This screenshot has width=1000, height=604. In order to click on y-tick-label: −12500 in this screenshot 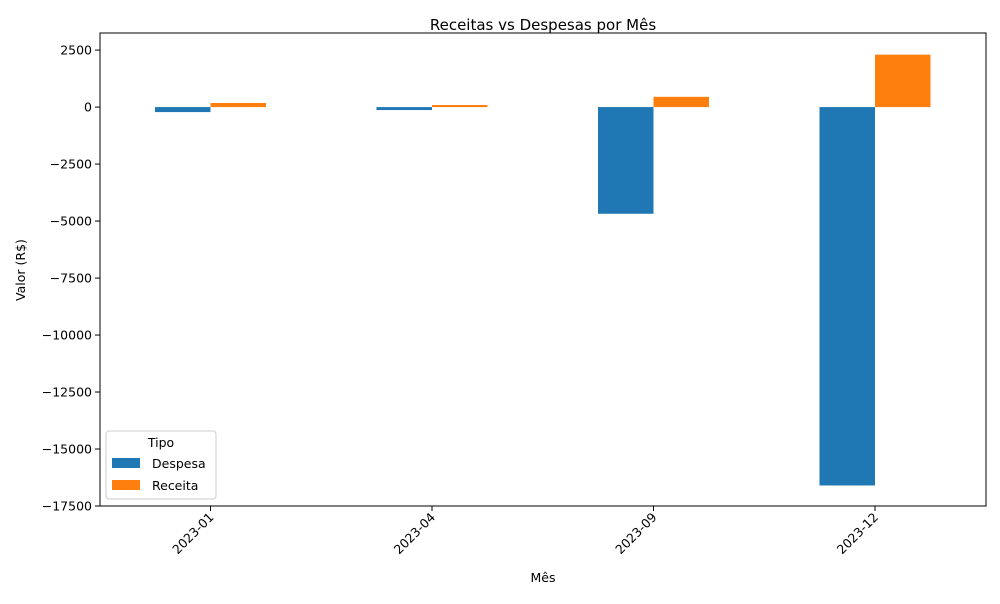, I will do `click(67, 392)`.